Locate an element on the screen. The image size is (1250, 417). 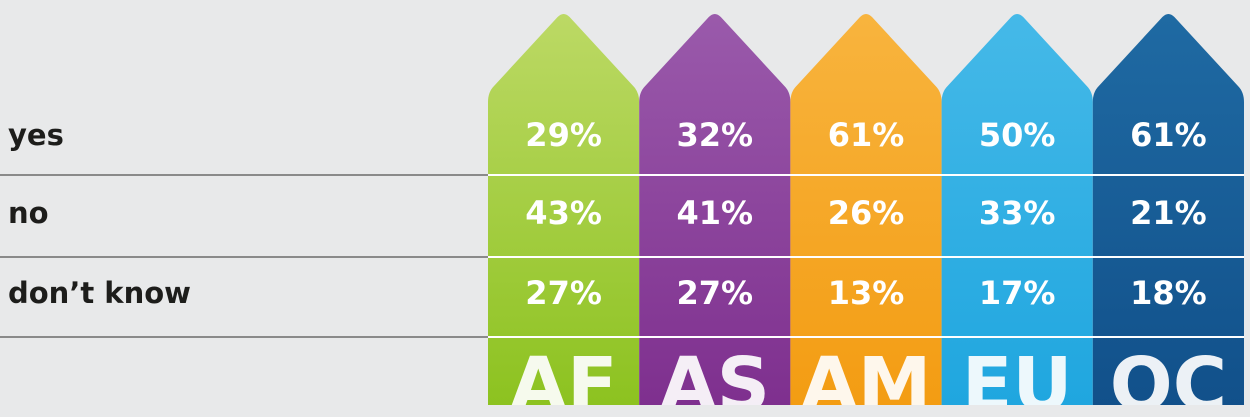
row-label: don’t know is located at coordinates (99, 293).